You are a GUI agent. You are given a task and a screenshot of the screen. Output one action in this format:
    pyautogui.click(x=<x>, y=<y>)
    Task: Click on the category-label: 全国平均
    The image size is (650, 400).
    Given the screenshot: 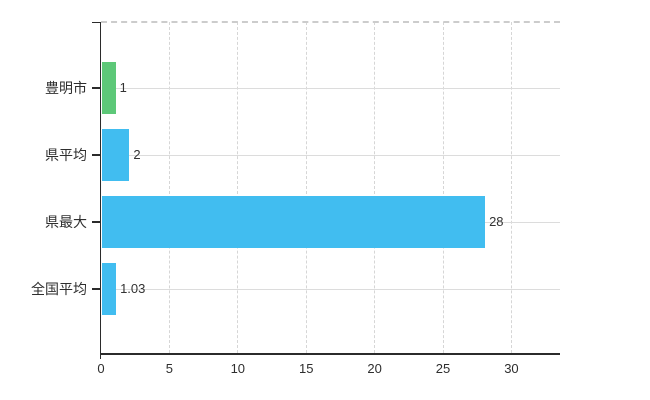 What is the action you would take?
    pyautogui.click(x=59, y=289)
    